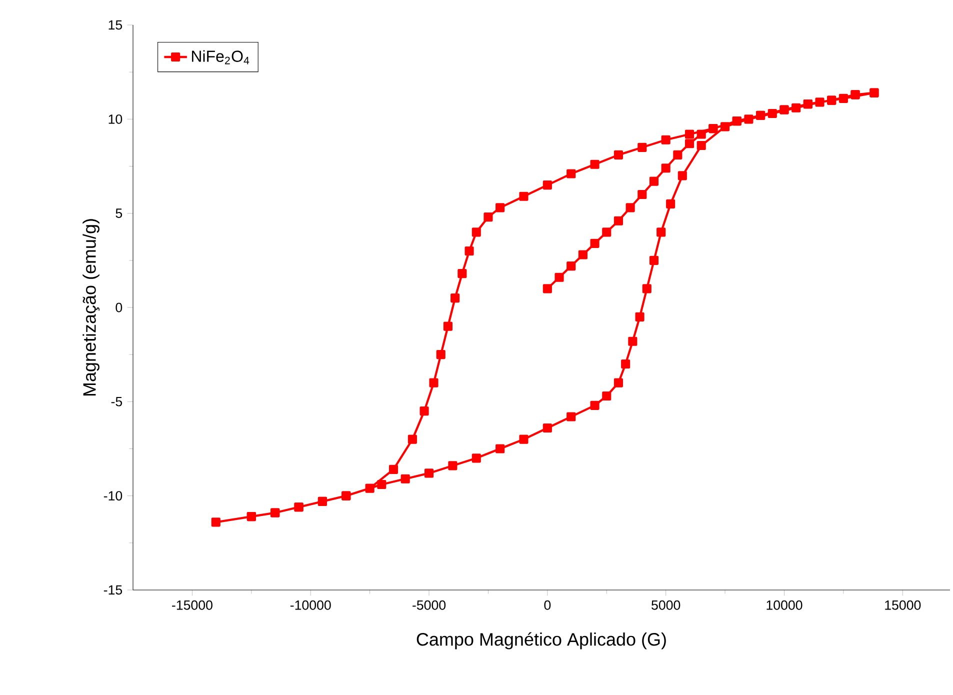 Image resolution: width=953 pixels, height=695 pixels. Describe the element at coordinates (91, 307) in the screenshot. I see `y-axis-title: Magnetização (emu/g)` at that location.